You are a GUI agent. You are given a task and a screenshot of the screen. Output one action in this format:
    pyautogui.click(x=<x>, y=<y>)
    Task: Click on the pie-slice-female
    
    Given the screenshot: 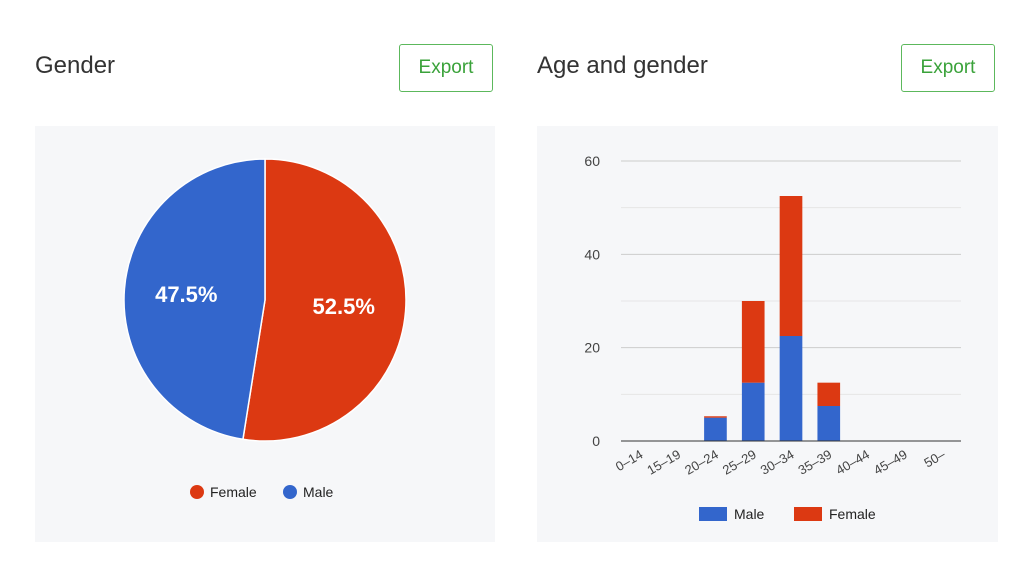 What is the action you would take?
    pyautogui.click(x=324, y=300)
    